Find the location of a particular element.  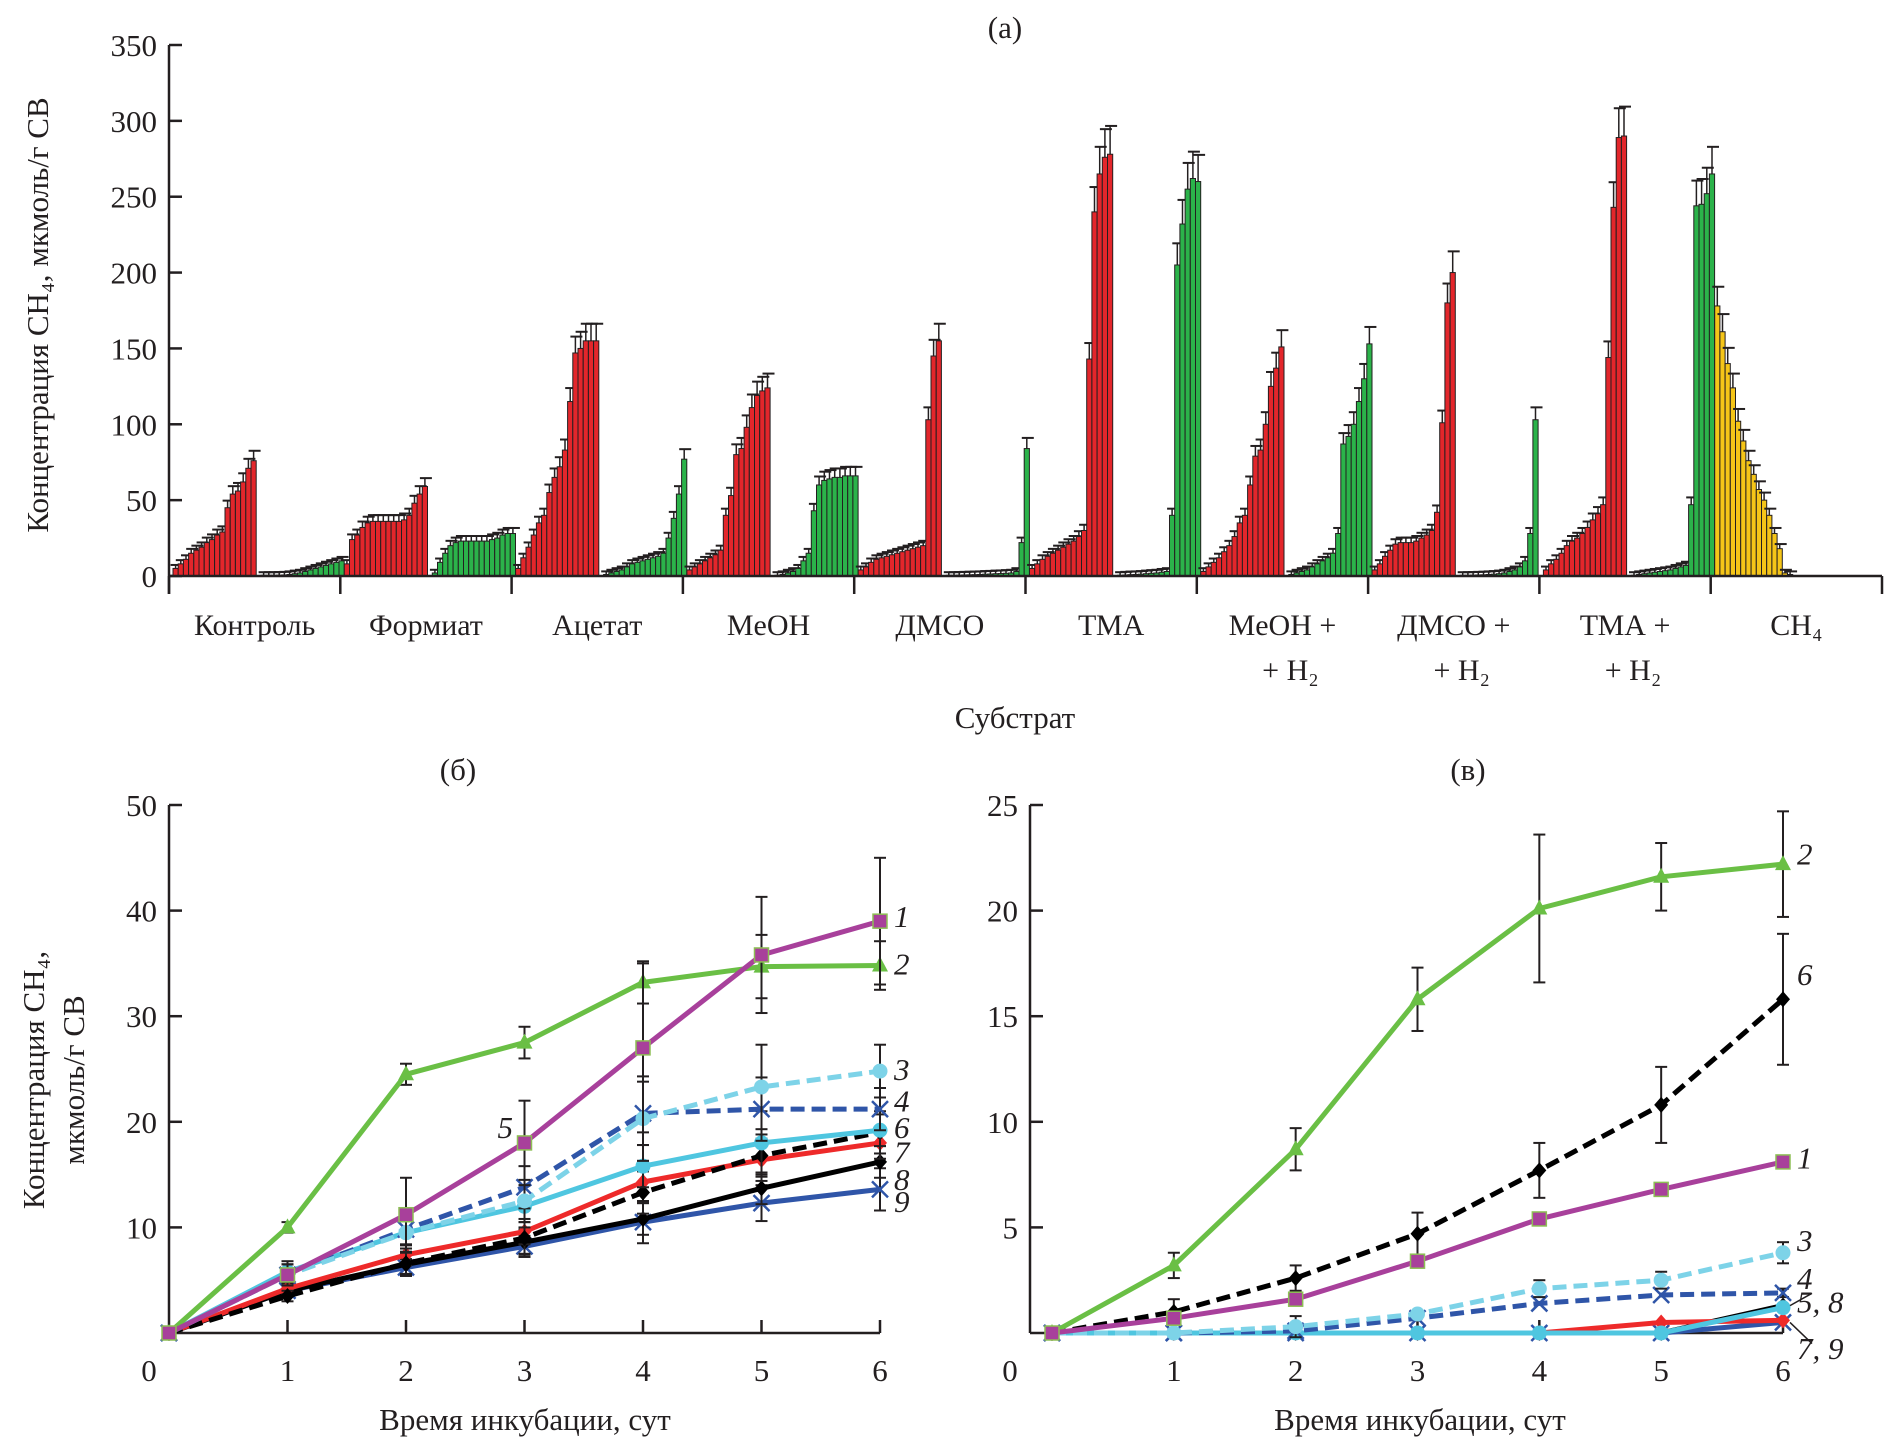

category-label: Ацетат is located at coordinates (597, 625).